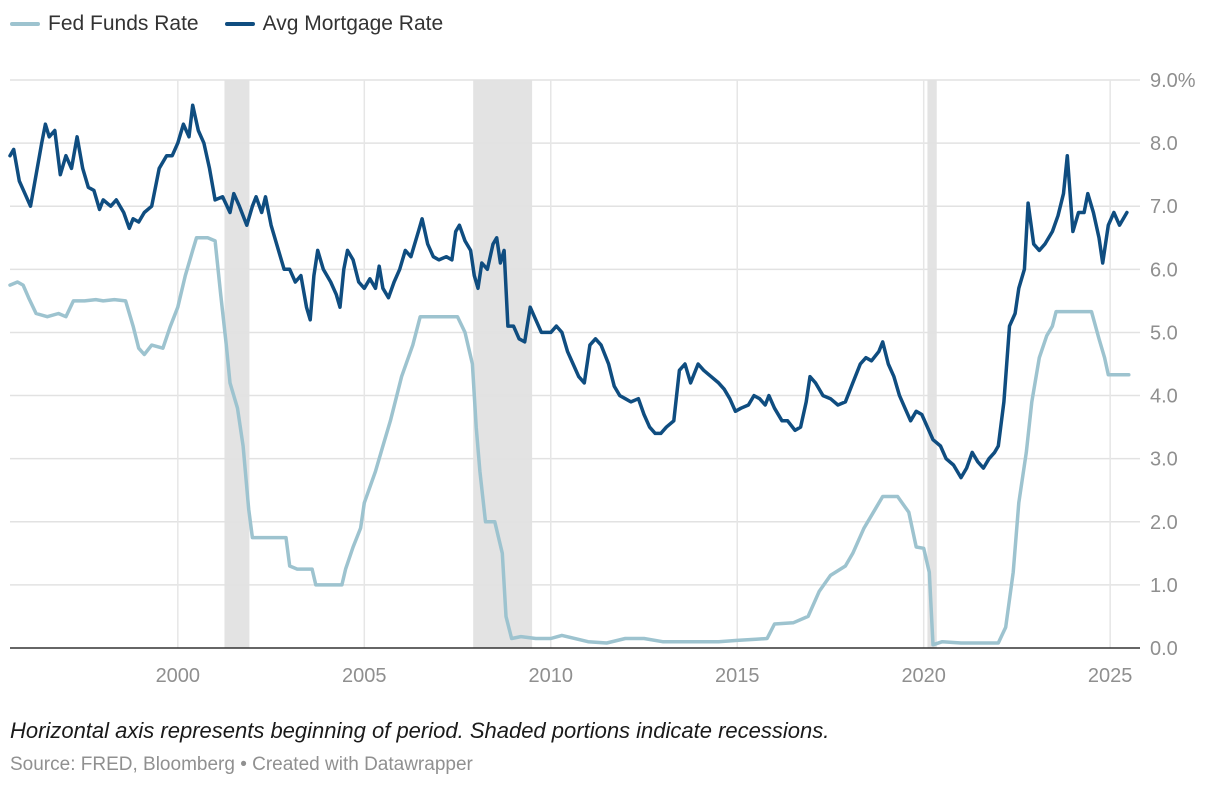  I want to click on y-tick-label-2: 2.0, so click(1164, 523).